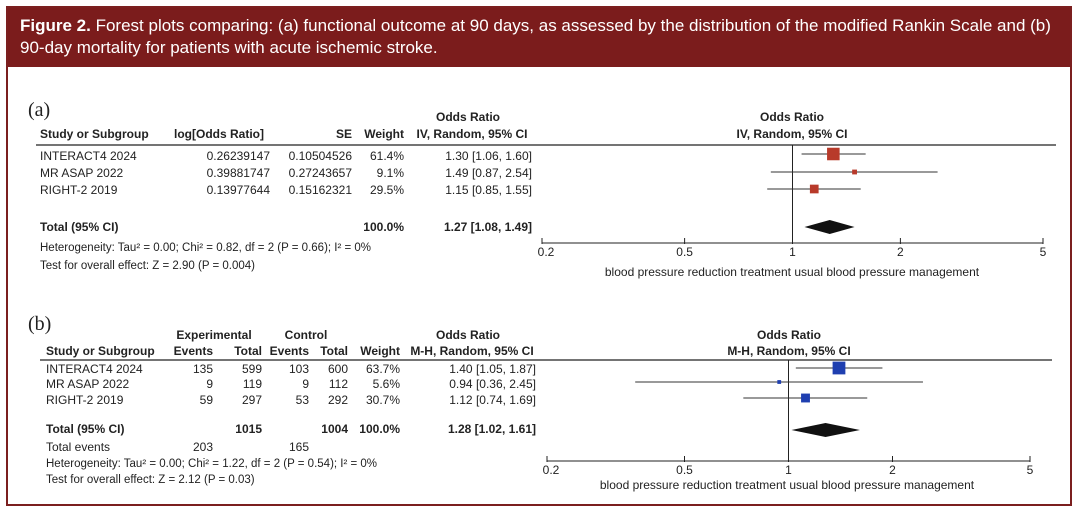  I want to click on b-row-study: INTERACT4 2024, so click(94, 369).